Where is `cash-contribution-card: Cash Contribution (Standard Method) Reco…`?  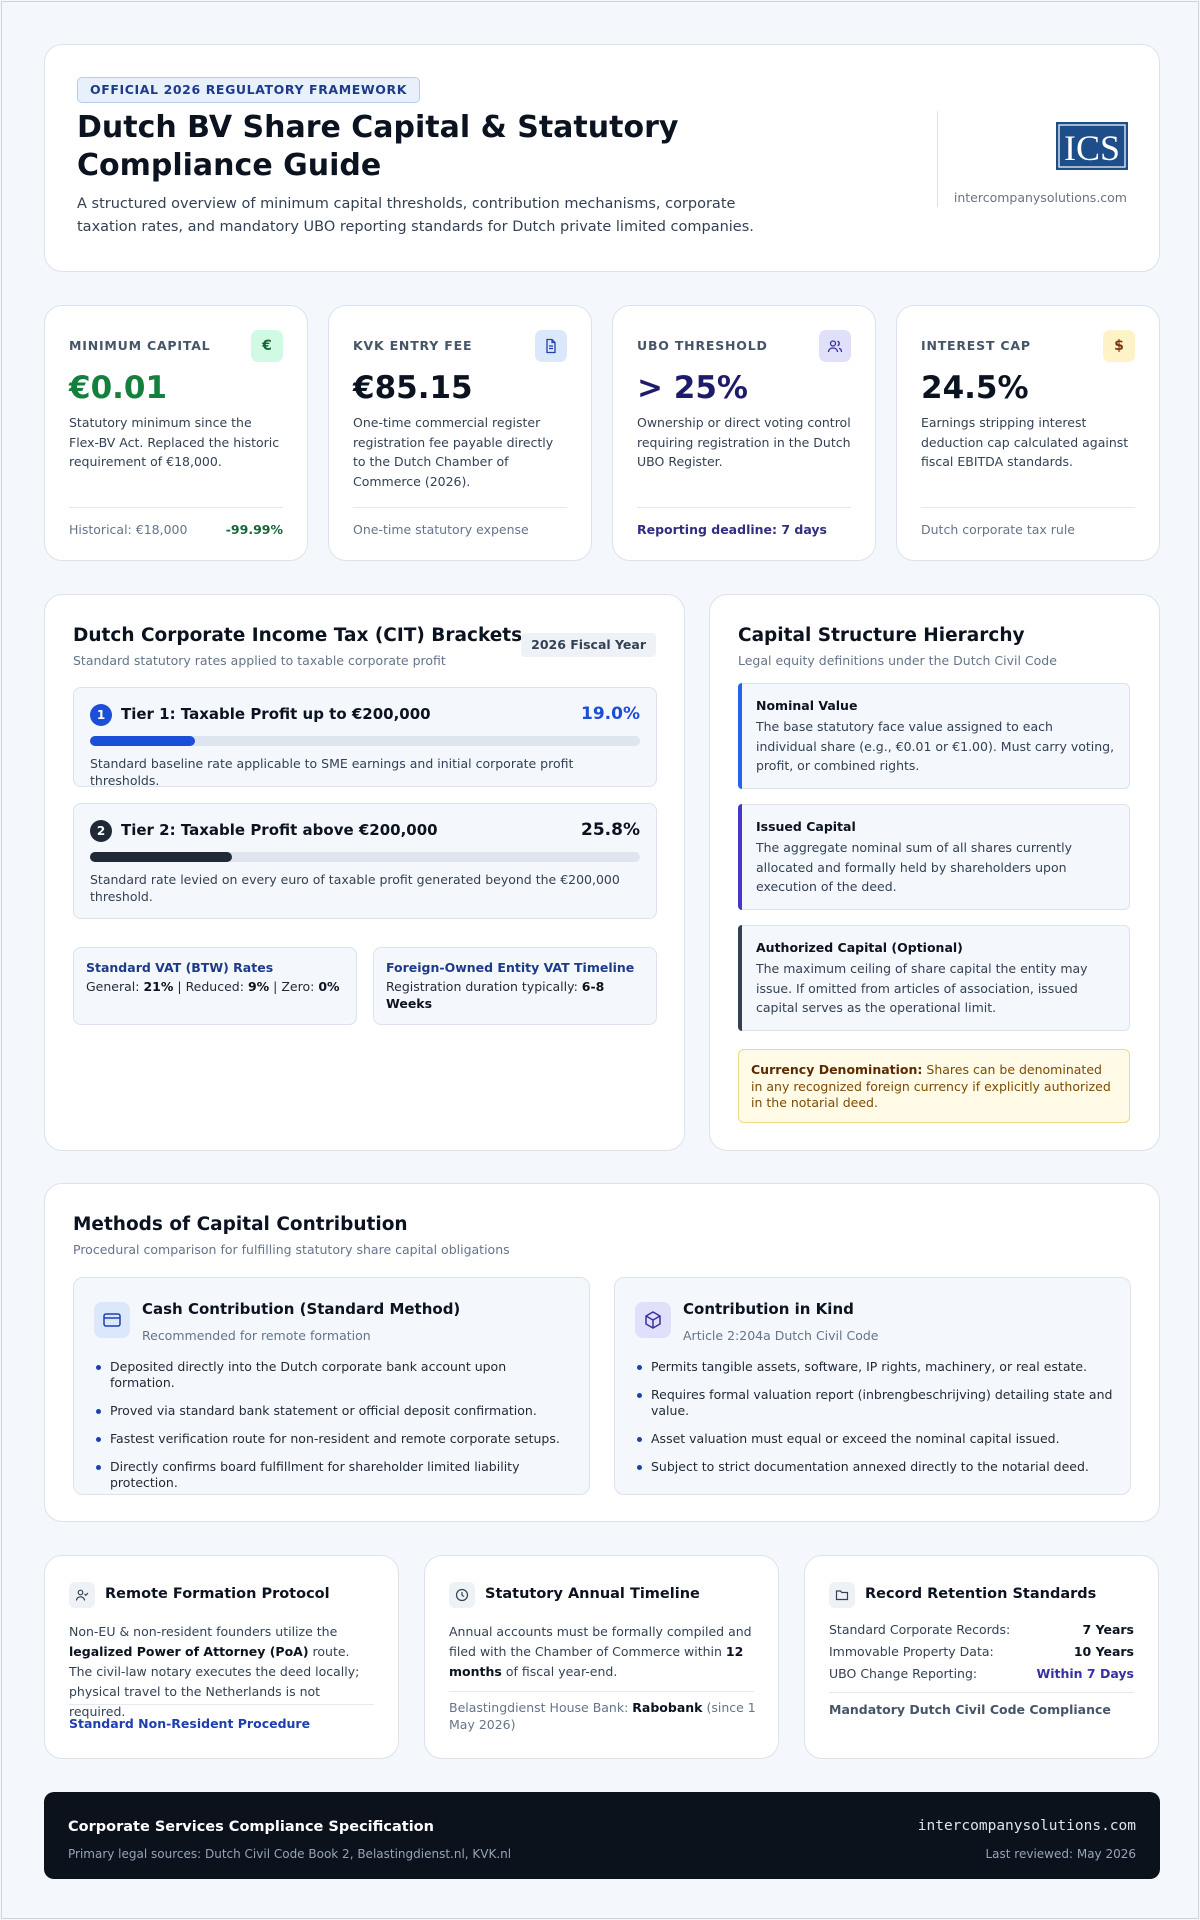 cash-contribution-card: Cash Contribution (Standard Method) Reco… is located at coordinates (331, 1386).